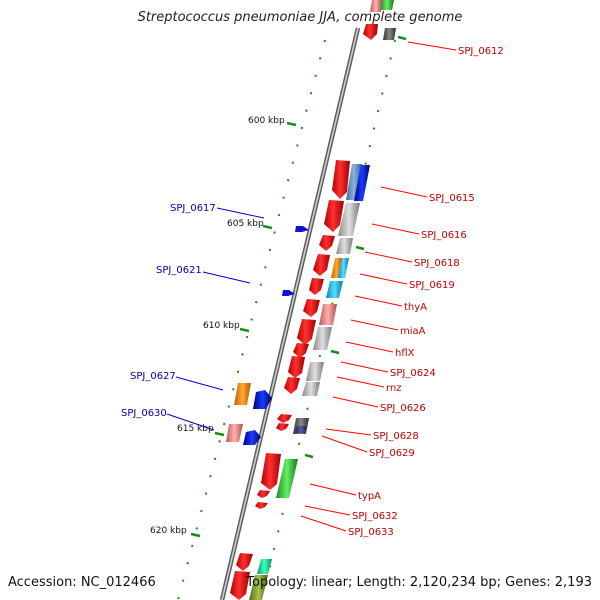 The width and height of the screenshot is (600, 600). I want to click on gene-label-spj0624: SPJ_0624, so click(413, 373).